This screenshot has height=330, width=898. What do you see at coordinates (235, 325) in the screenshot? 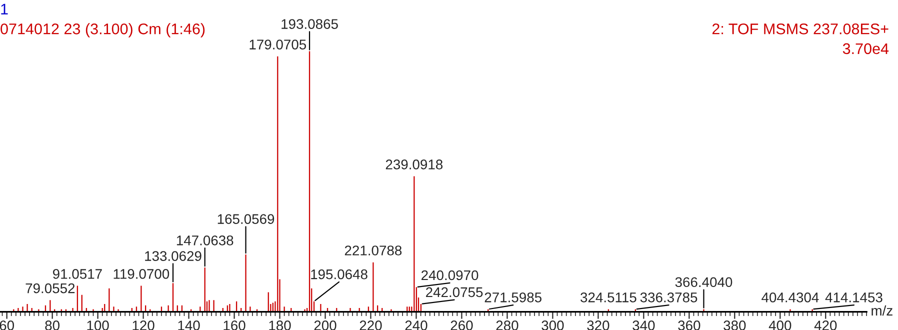
I see `x-tick-label: 160` at bounding box center [235, 325].